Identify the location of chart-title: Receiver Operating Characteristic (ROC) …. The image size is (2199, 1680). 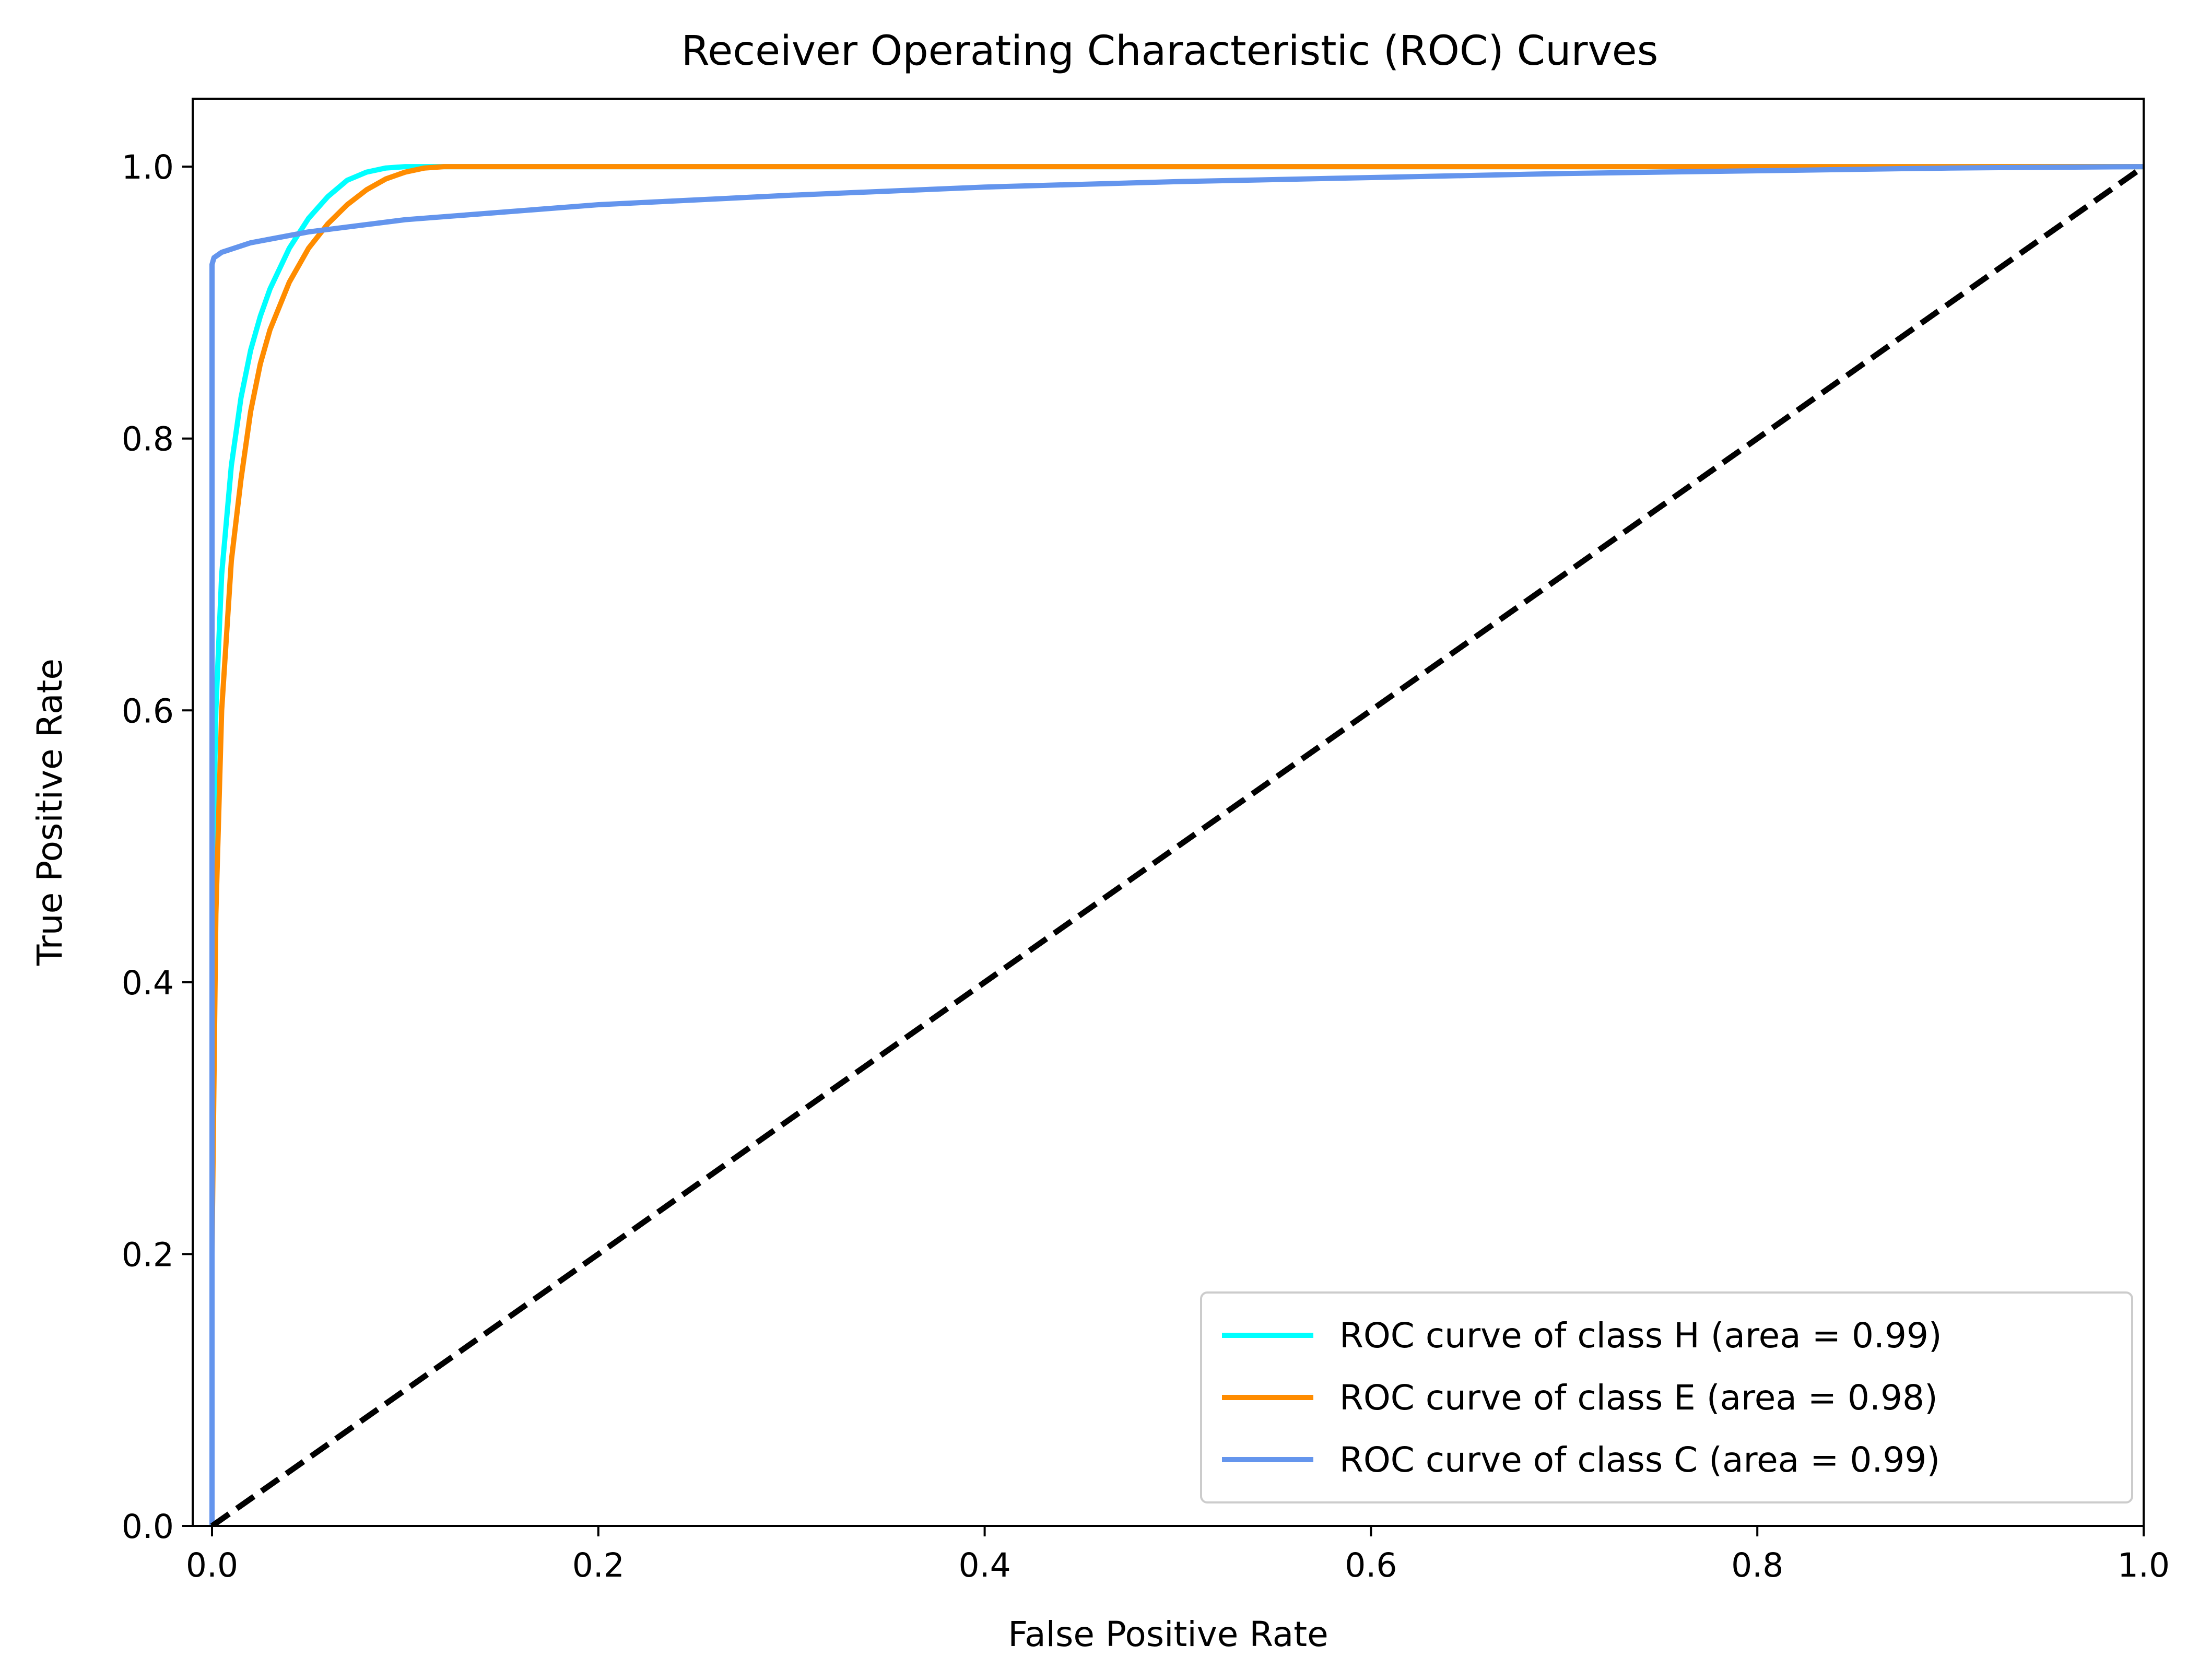
(1170, 51).